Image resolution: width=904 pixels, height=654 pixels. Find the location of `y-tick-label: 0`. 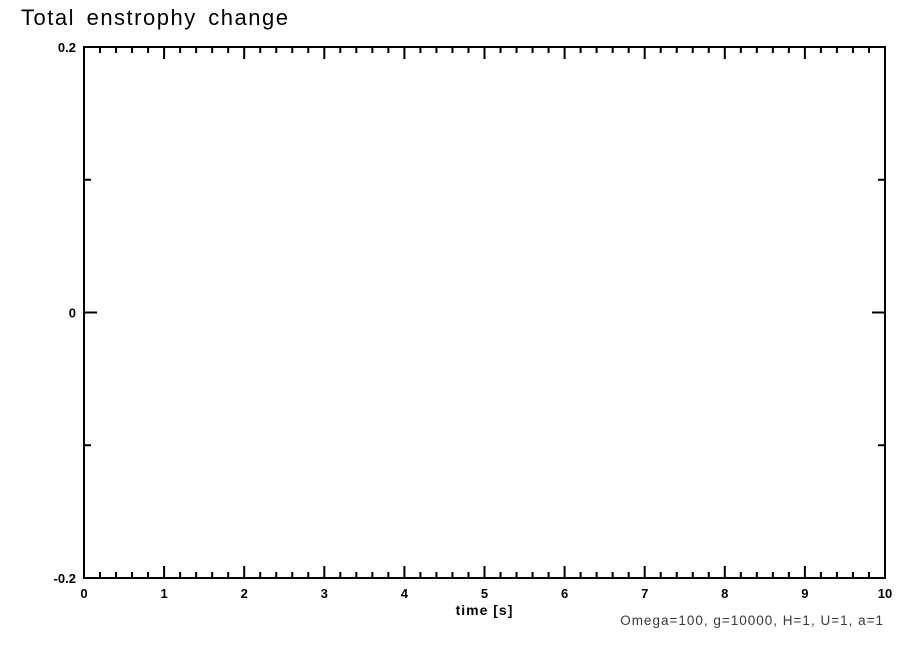

y-tick-label: 0 is located at coordinates (72, 313).